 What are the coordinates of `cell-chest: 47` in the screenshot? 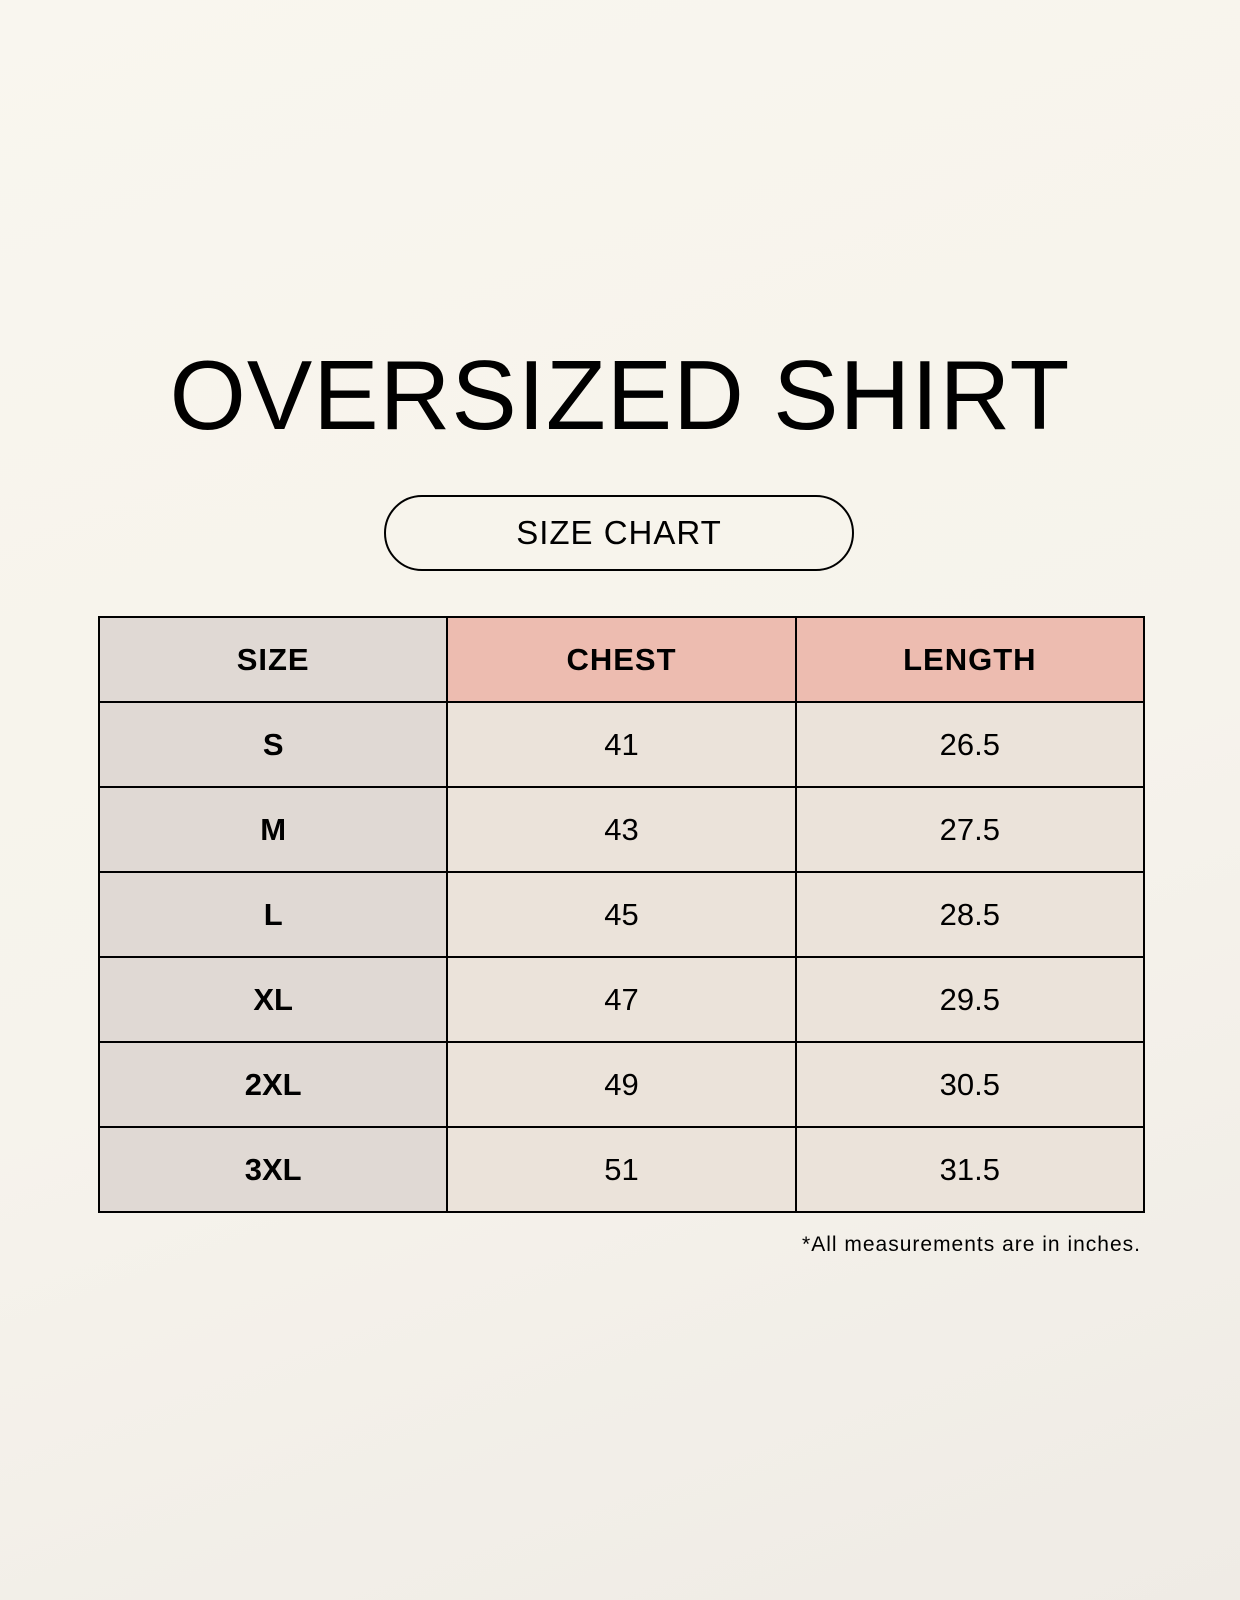 It's located at (621, 999).